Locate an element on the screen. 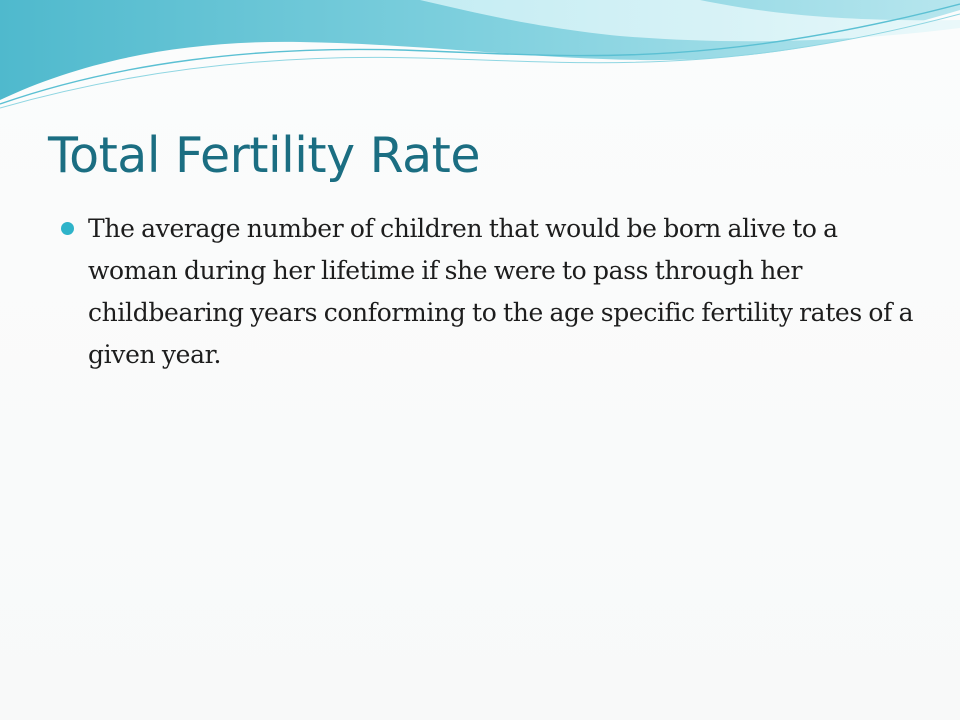  bullet-icon is located at coordinates (67, 228).